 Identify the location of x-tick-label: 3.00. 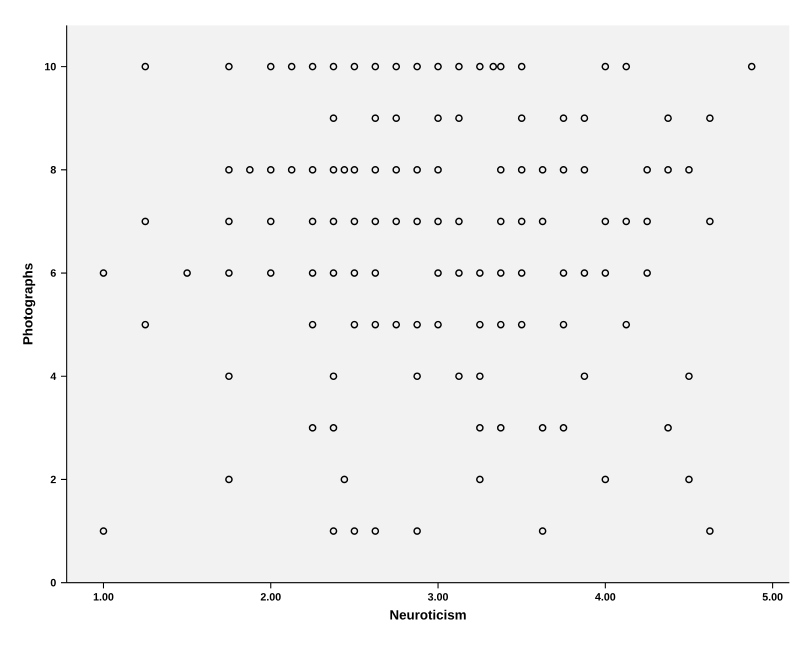
(438, 597).